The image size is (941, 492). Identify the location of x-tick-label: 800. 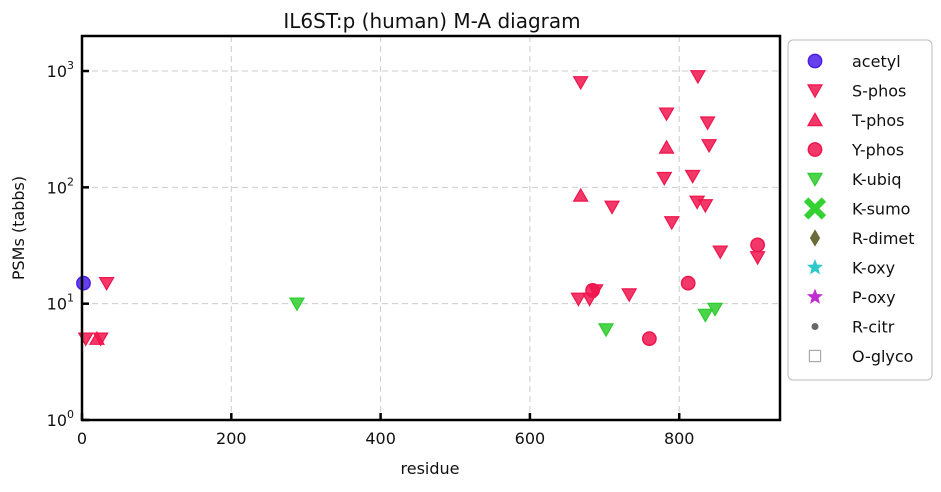
(679, 438).